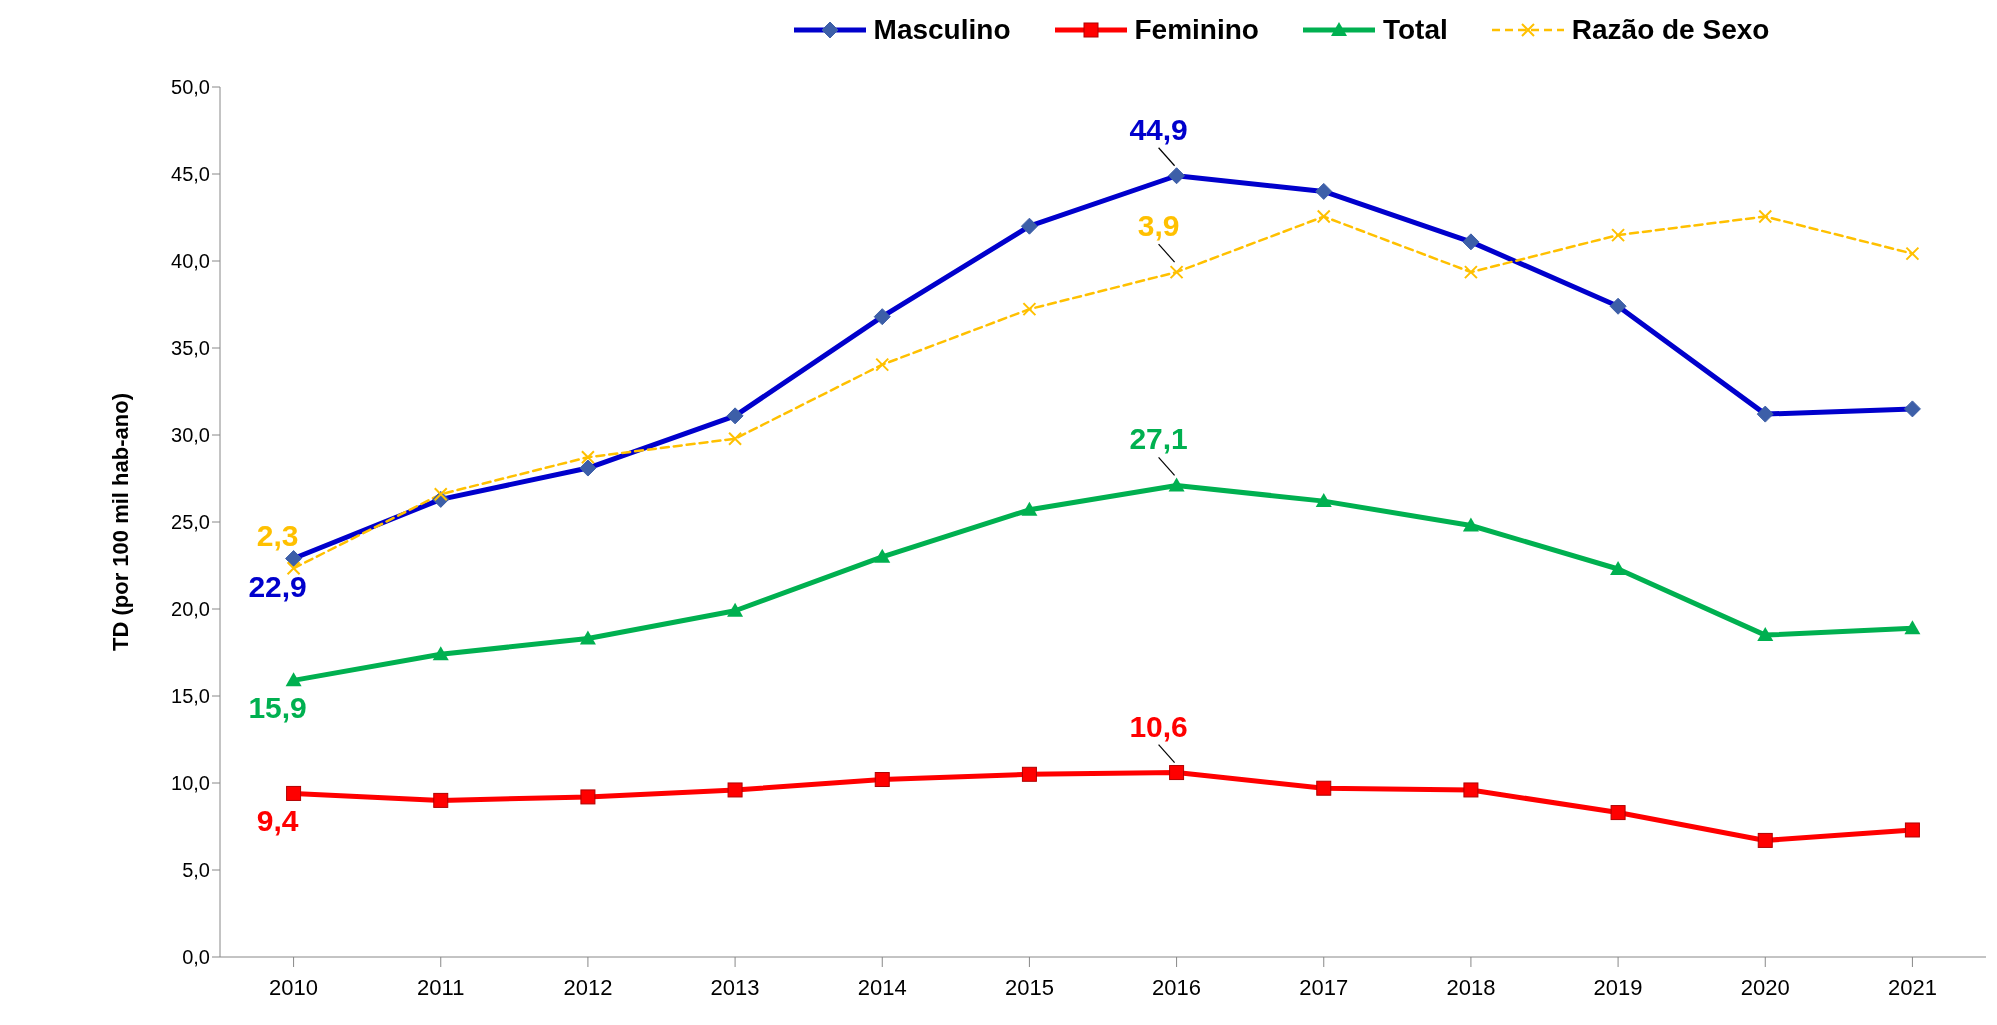 The image size is (1997, 1025). Describe the element at coordinates (190, 348) in the screenshot. I see `y-tick-label: 35,0` at that location.